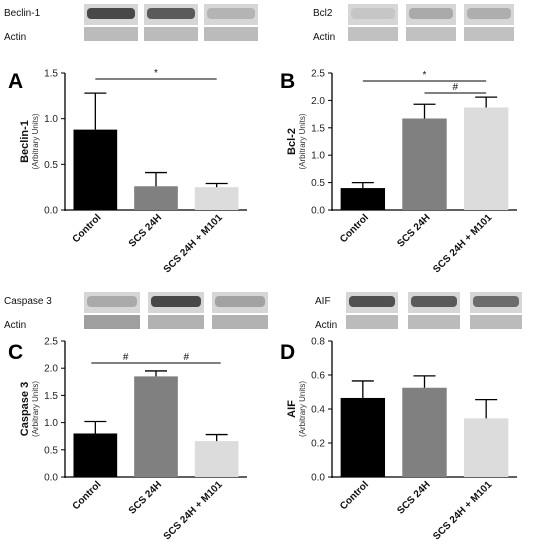 The width and height of the screenshot is (538, 550). What do you see at coordinates (413, 23) in the screenshot?
I see `western-blot-2: Bcl2 Actin` at bounding box center [413, 23].